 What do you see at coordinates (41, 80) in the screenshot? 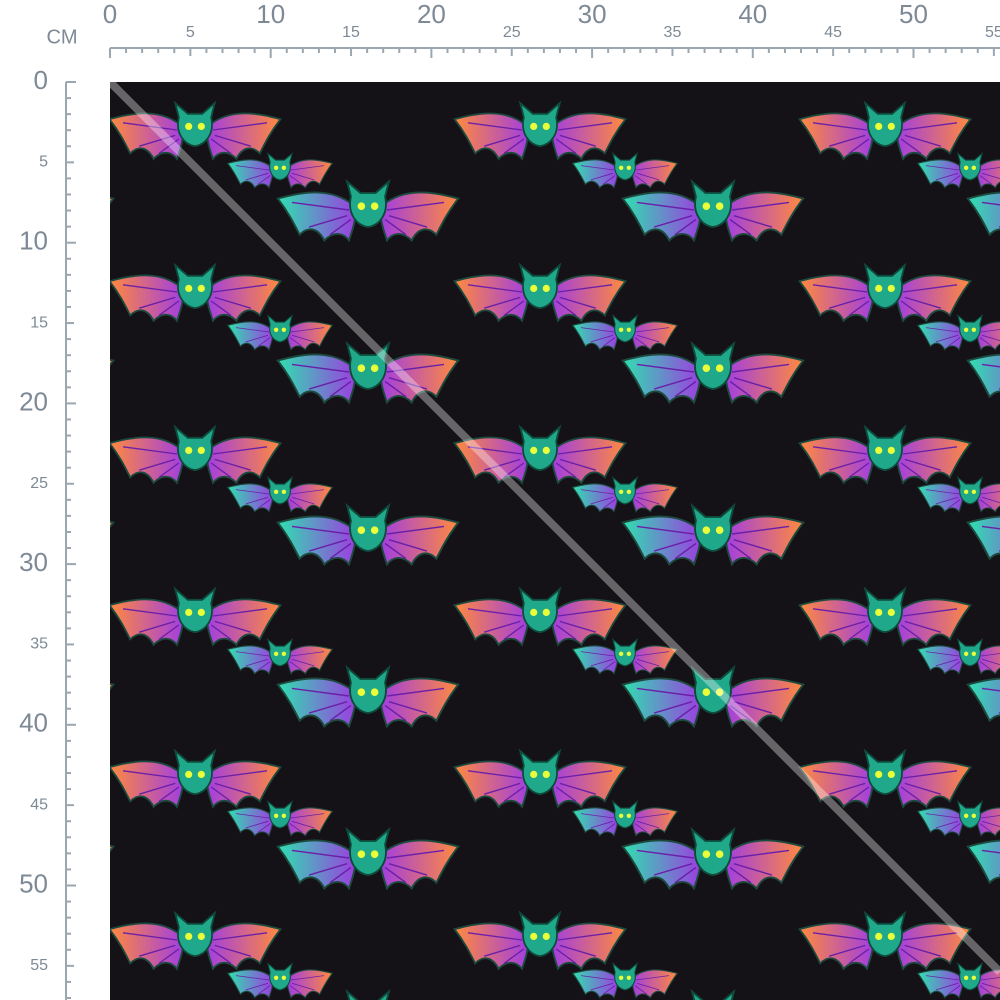
I see `left-tick-label: 0` at bounding box center [41, 80].